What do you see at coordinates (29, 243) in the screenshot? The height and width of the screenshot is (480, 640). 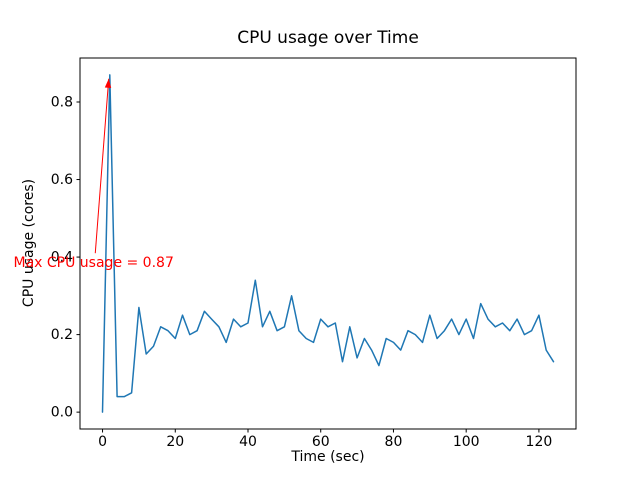 I see `y-axis-label: CPU usage (cores)` at bounding box center [29, 243].